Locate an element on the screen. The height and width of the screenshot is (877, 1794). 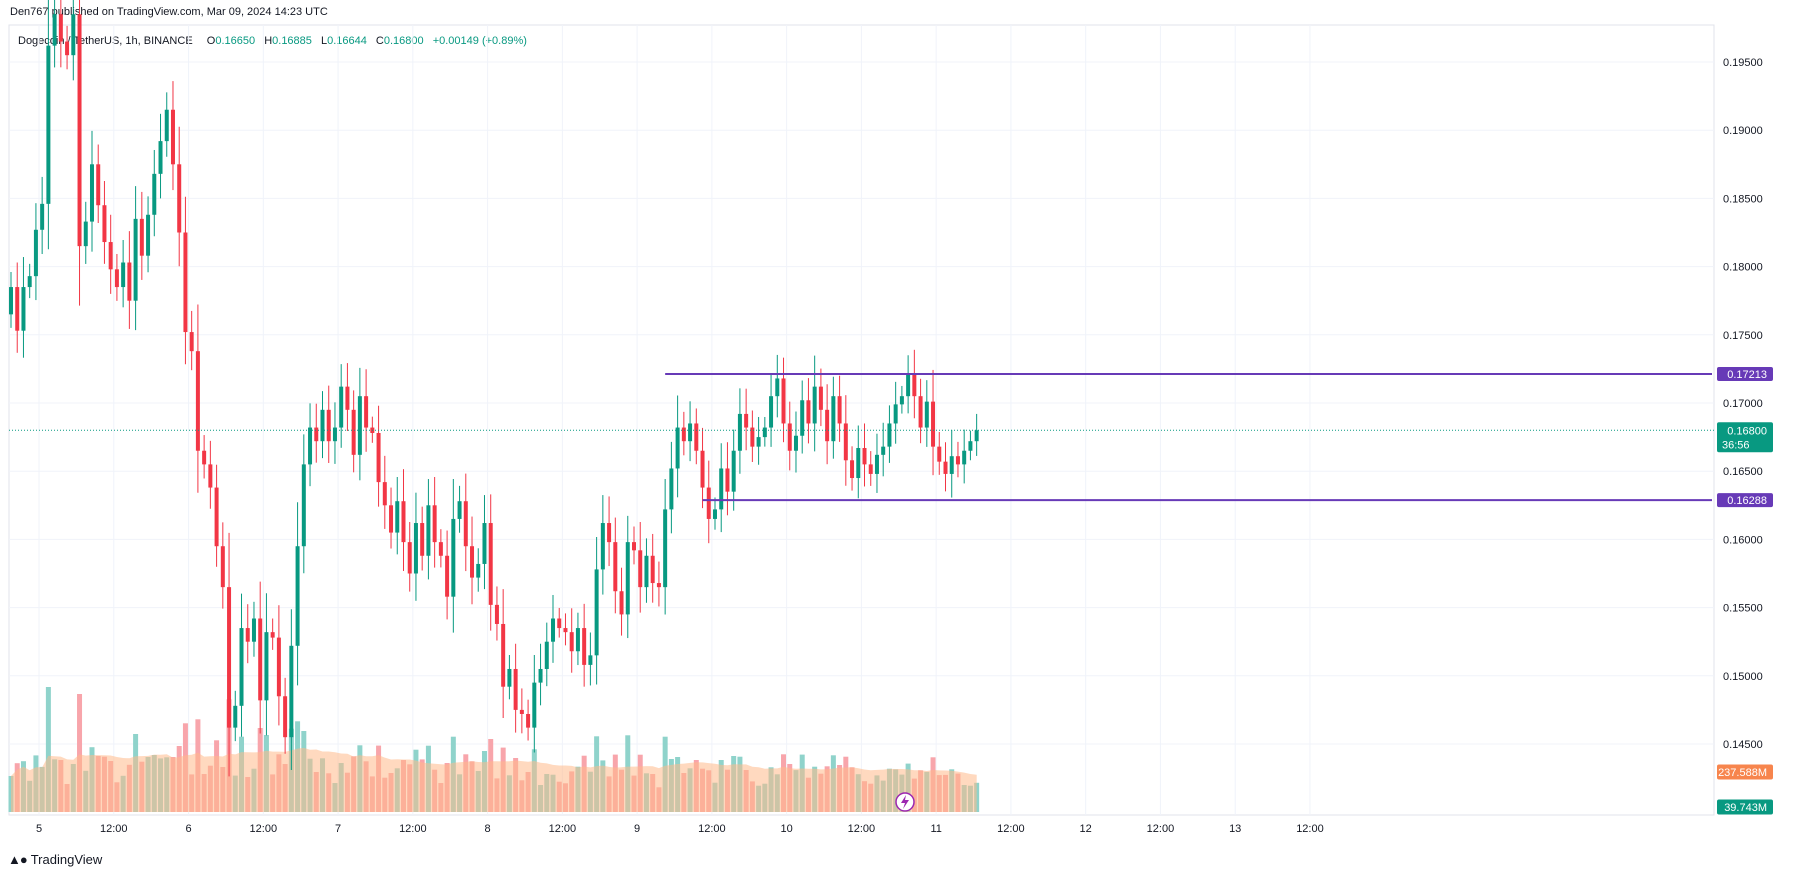
high-value: 0.16885 is located at coordinates (292, 41).